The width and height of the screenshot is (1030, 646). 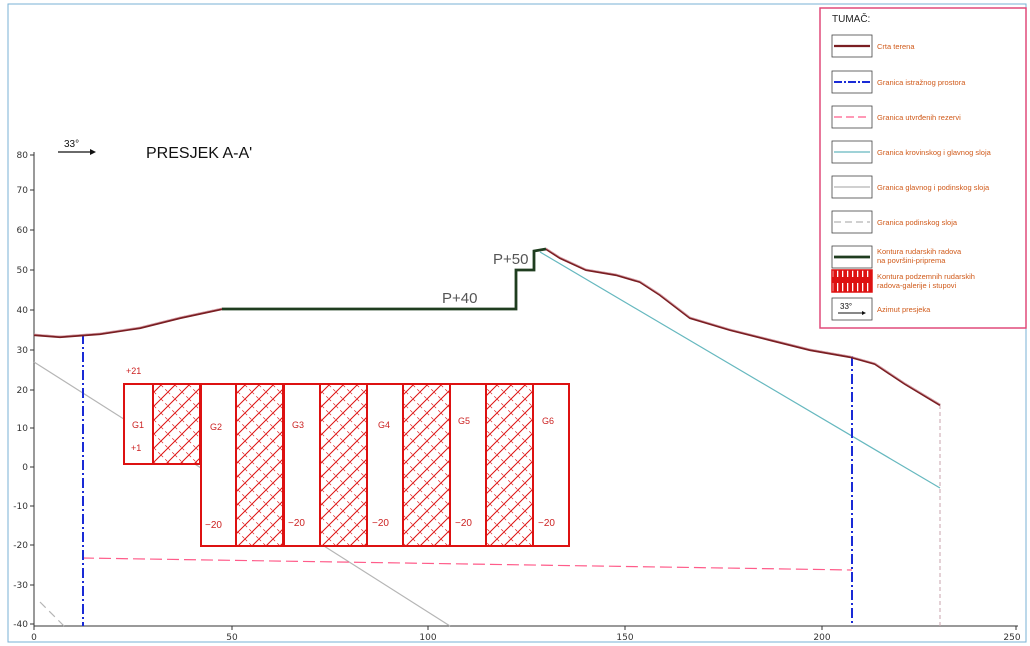 What do you see at coordinates (464, 421) in the screenshot?
I see `gallery-label: G5` at bounding box center [464, 421].